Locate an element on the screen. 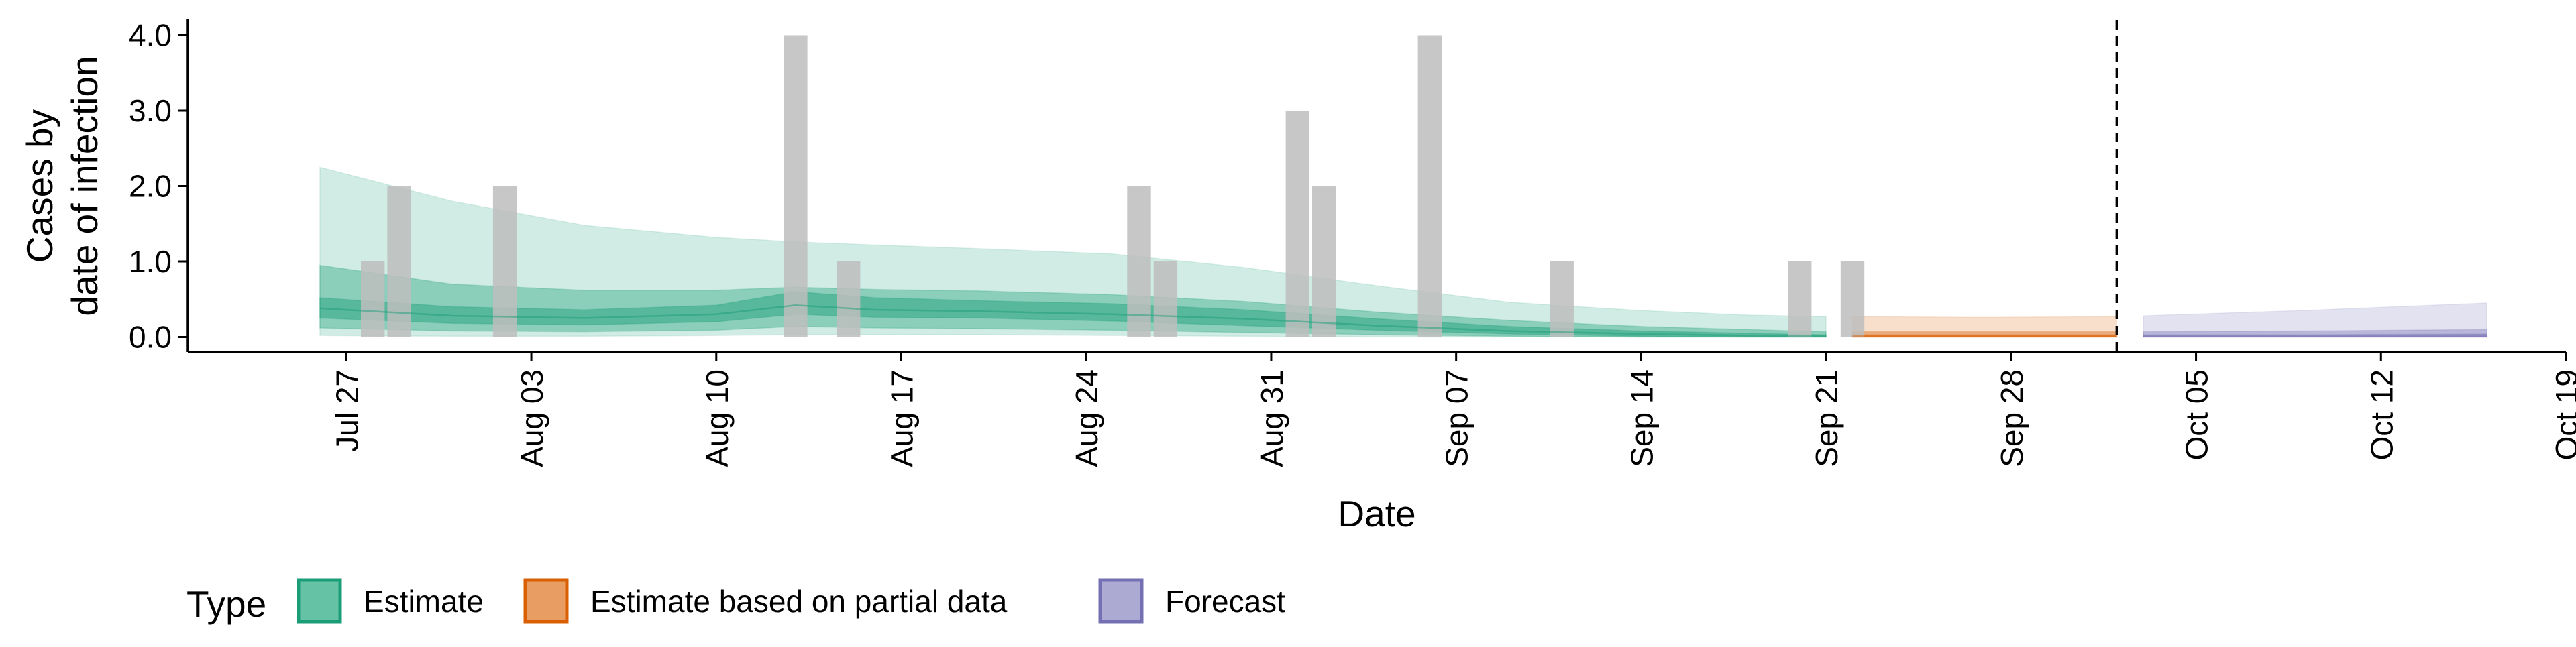  x-tick-label: Sep 28 is located at coordinates (2011, 418).